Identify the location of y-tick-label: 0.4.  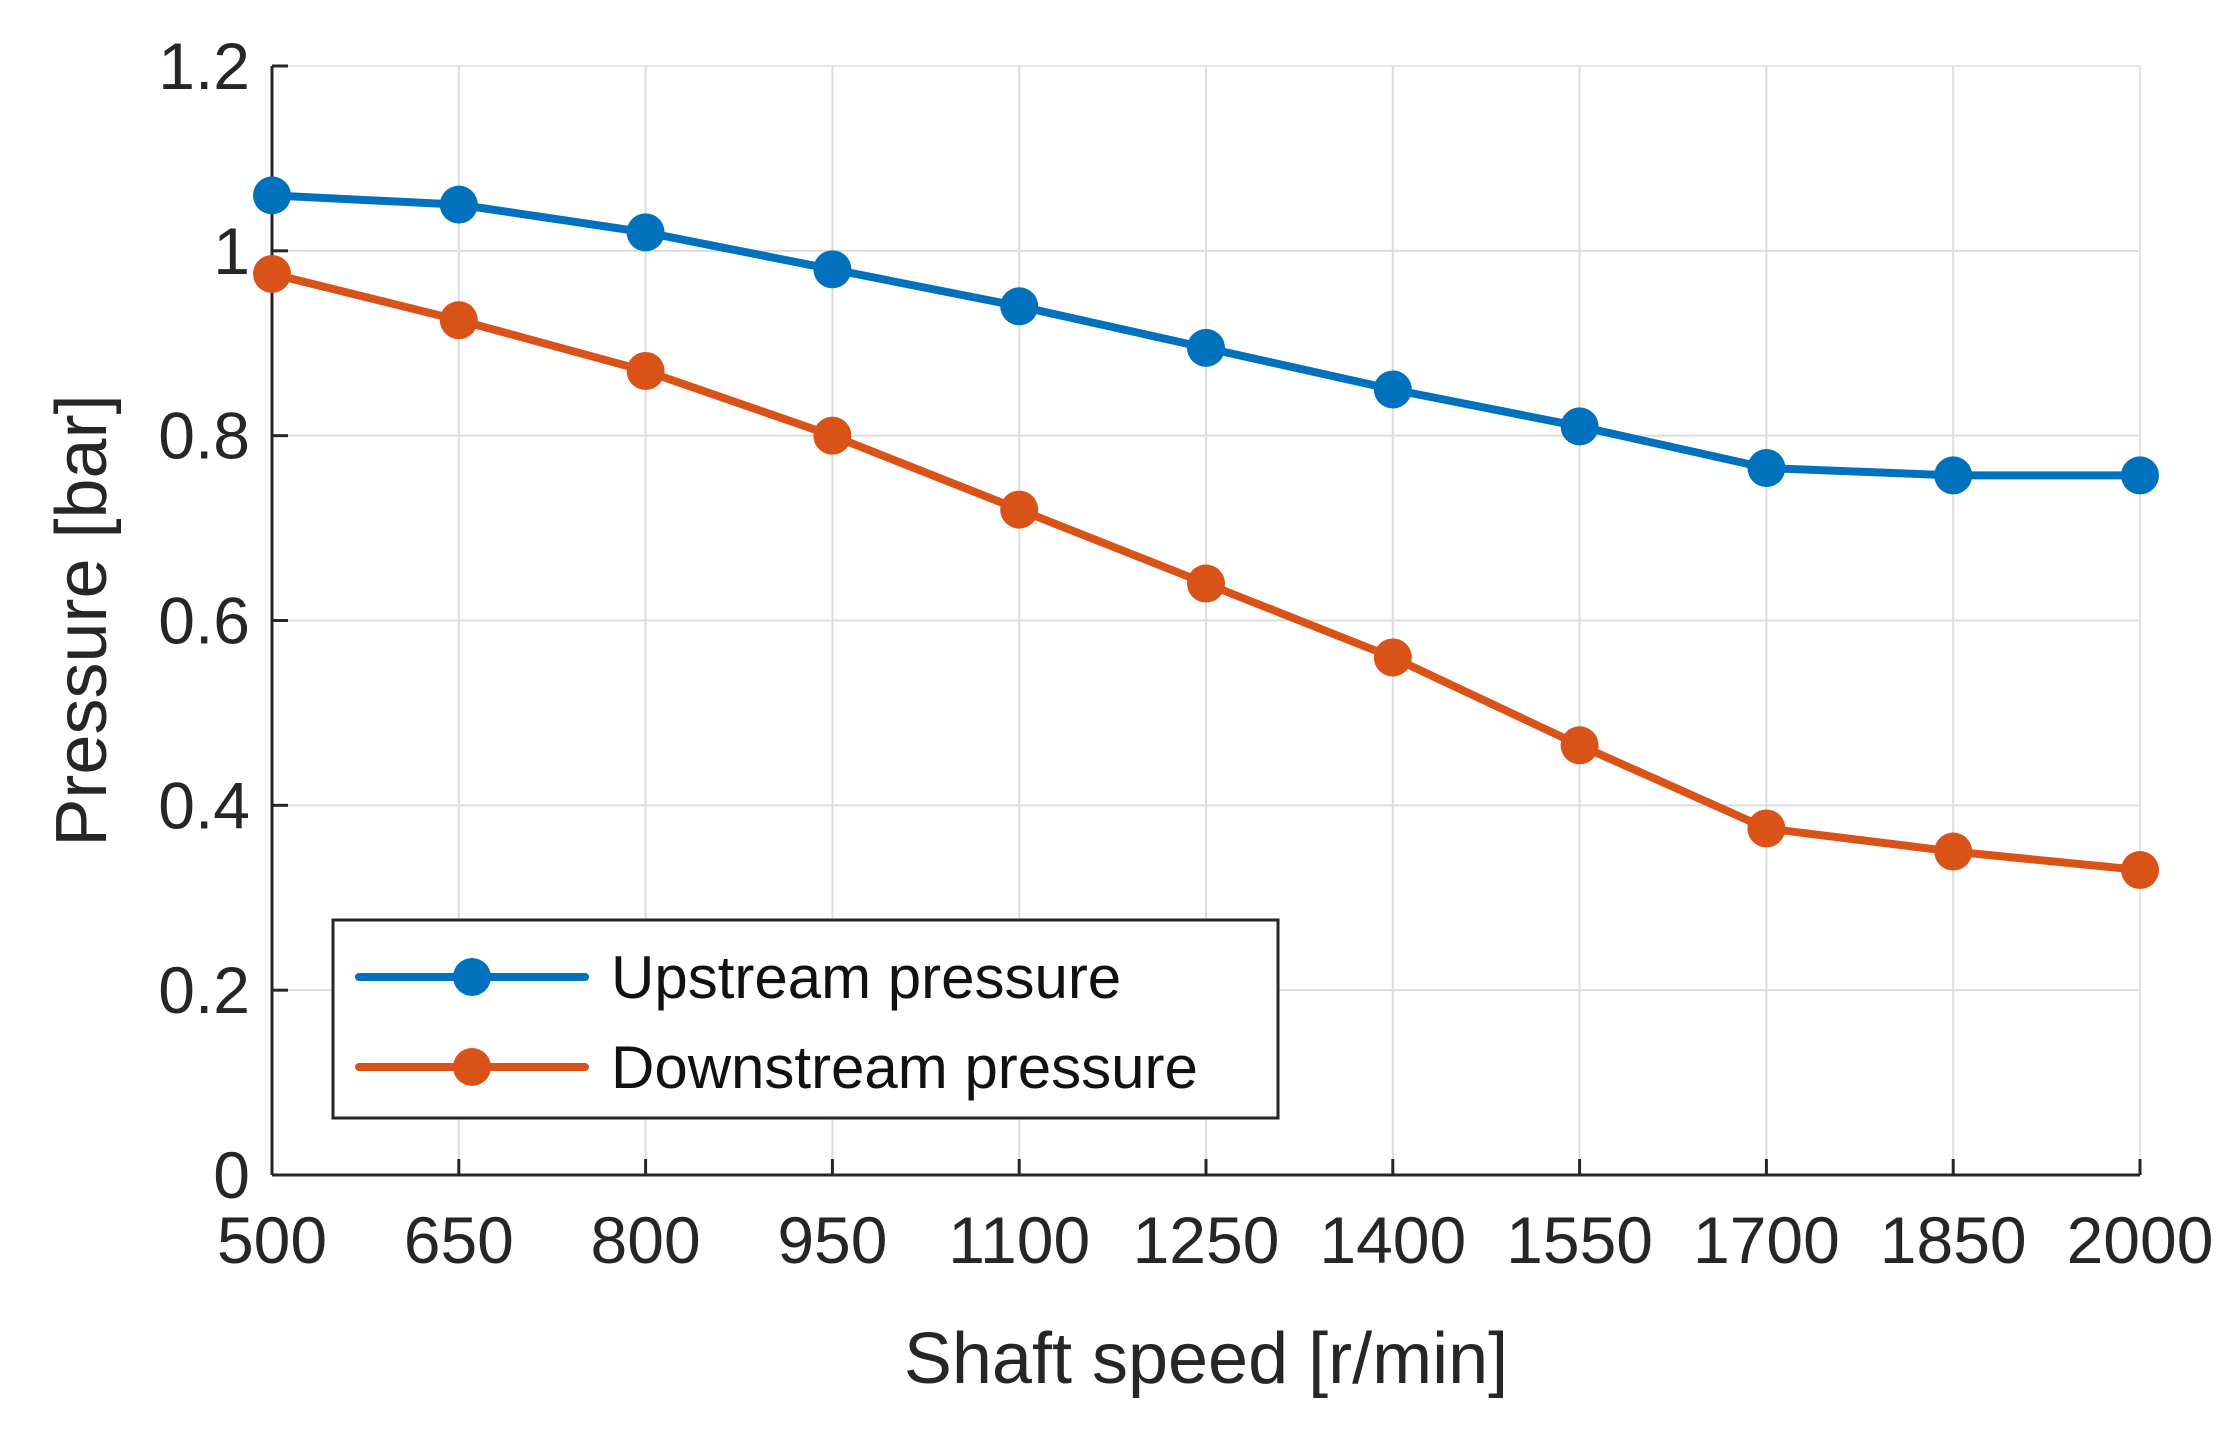
(204, 805).